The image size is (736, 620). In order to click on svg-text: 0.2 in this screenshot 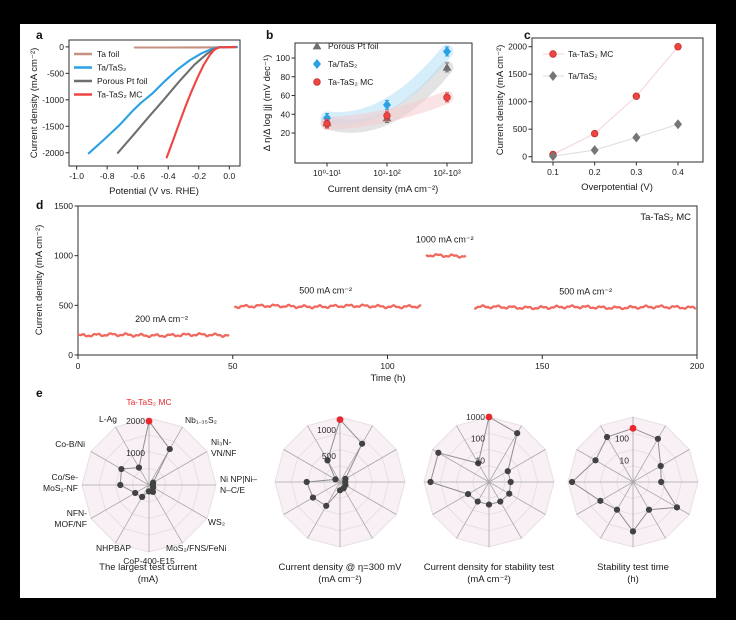, I will do `click(595, 172)`.